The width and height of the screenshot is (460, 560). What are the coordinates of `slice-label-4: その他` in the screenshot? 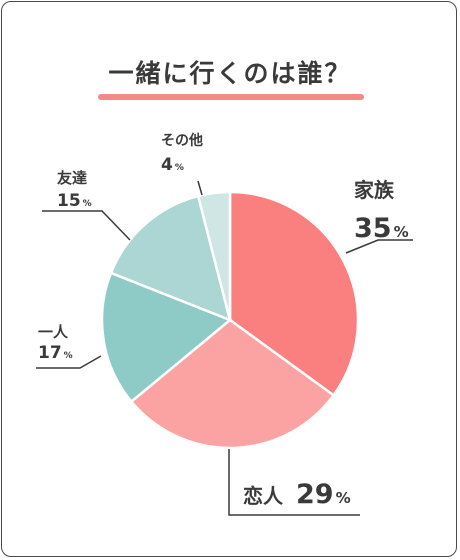 It's located at (182, 140).